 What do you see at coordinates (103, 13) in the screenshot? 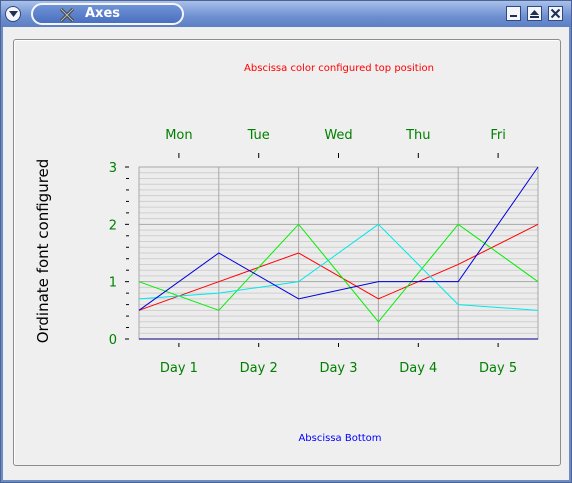
I see `window-title: Axes` at bounding box center [103, 13].